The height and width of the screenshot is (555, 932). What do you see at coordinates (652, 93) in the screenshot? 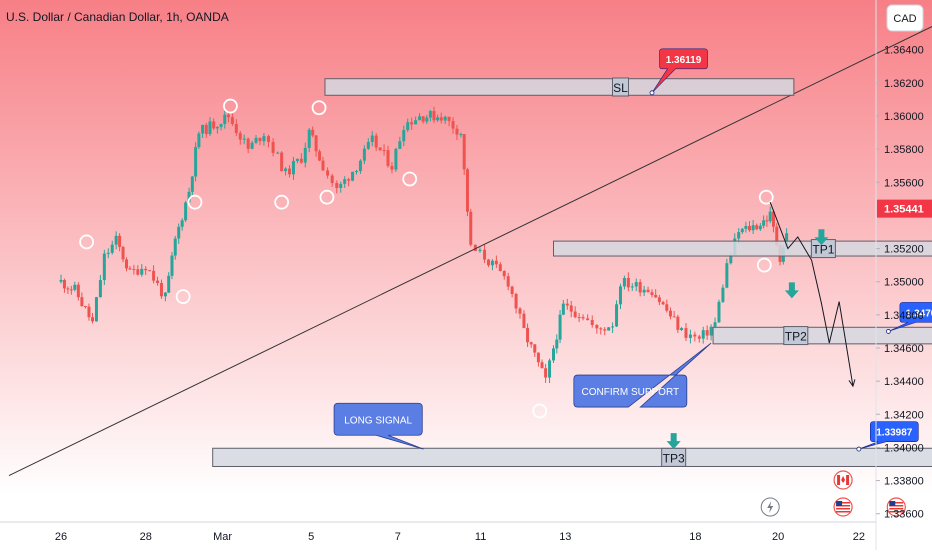
I see `badge-anchor` at bounding box center [652, 93].